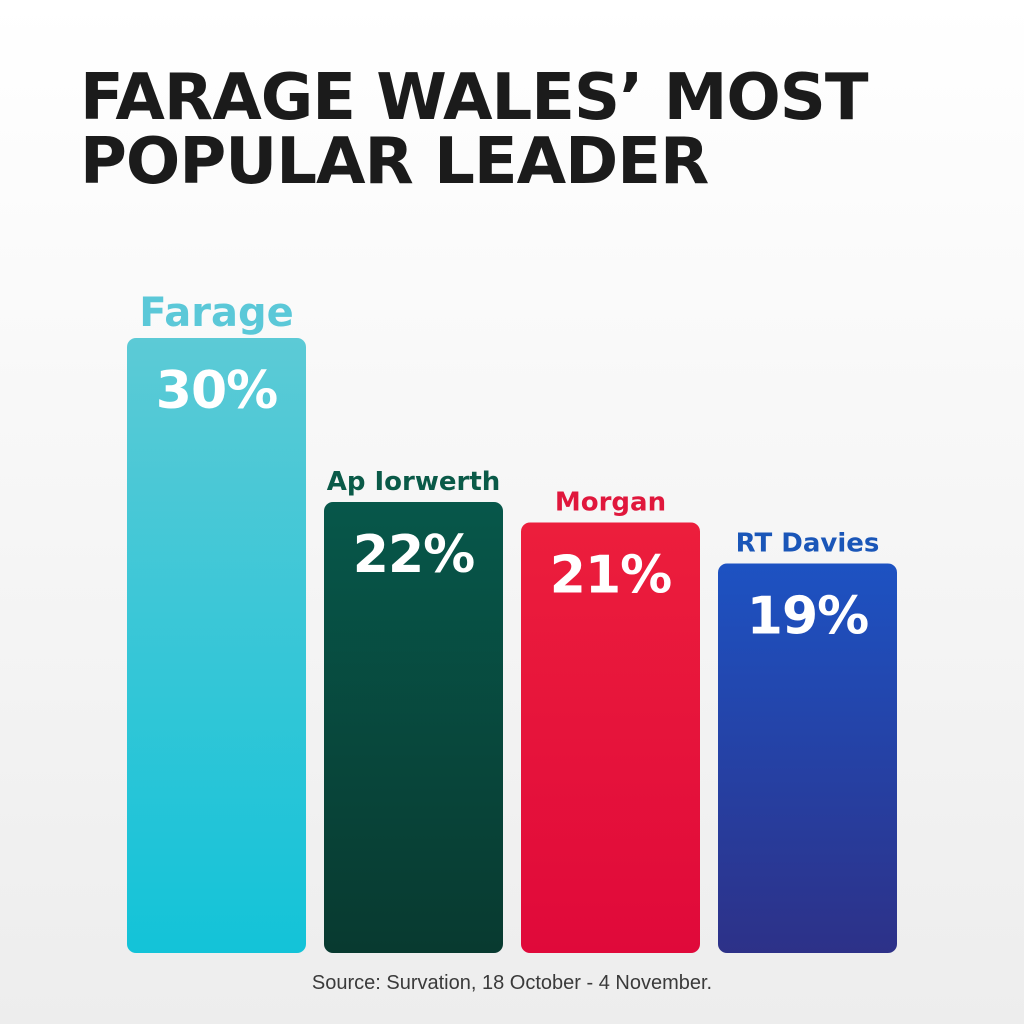 The height and width of the screenshot is (1024, 1024). I want to click on bar-rt-davies, so click(807, 758).